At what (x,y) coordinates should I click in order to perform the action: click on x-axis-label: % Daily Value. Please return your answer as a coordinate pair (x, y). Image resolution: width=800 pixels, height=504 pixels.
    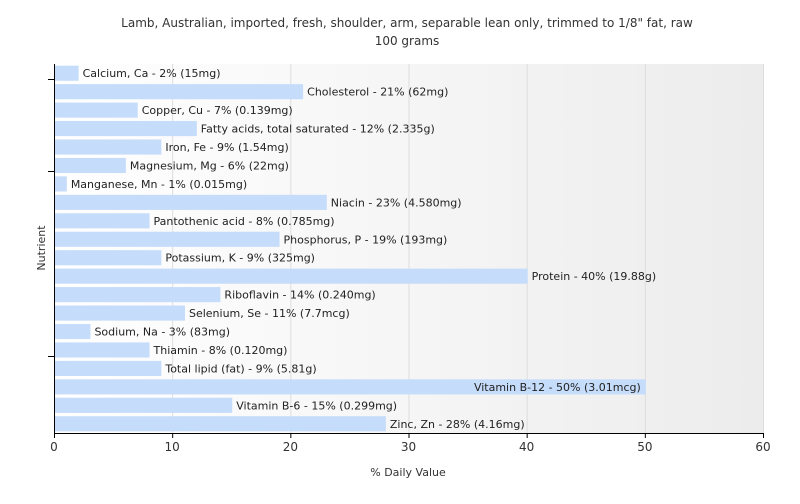
    Looking at the image, I should click on (408, 472).